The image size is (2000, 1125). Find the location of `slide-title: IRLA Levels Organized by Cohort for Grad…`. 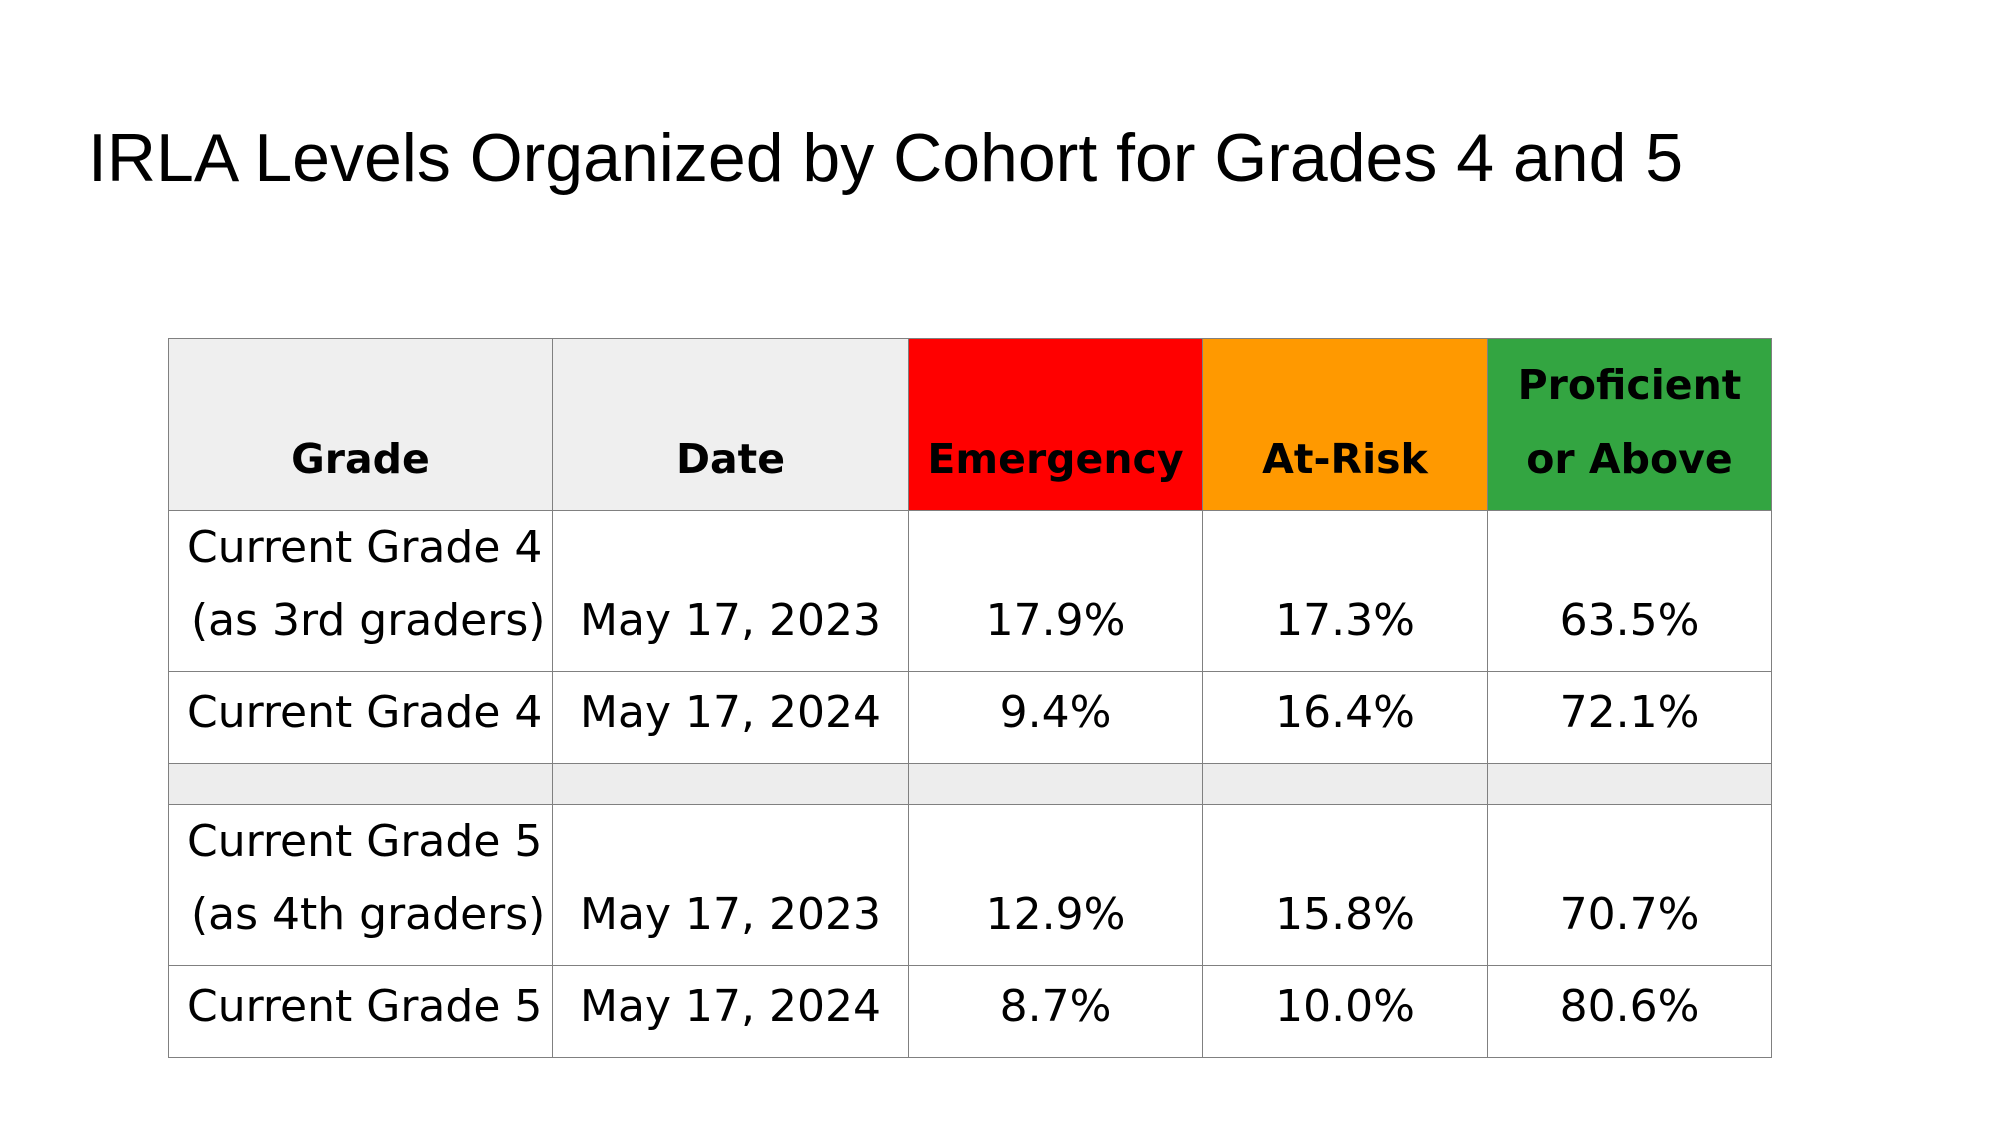

slide-title: IRLA Levels Organized by Cohort for Grad… is located at coordinates (886, 158).